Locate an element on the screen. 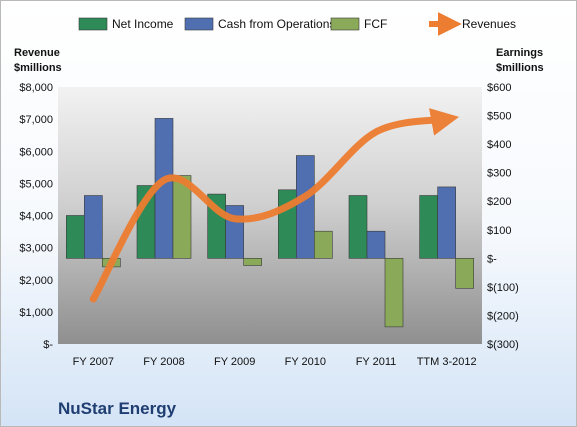 The width and height of the screenshot is (577, 427). left-axis-tick-label: $2,000 is located at coordinates (36, 281).